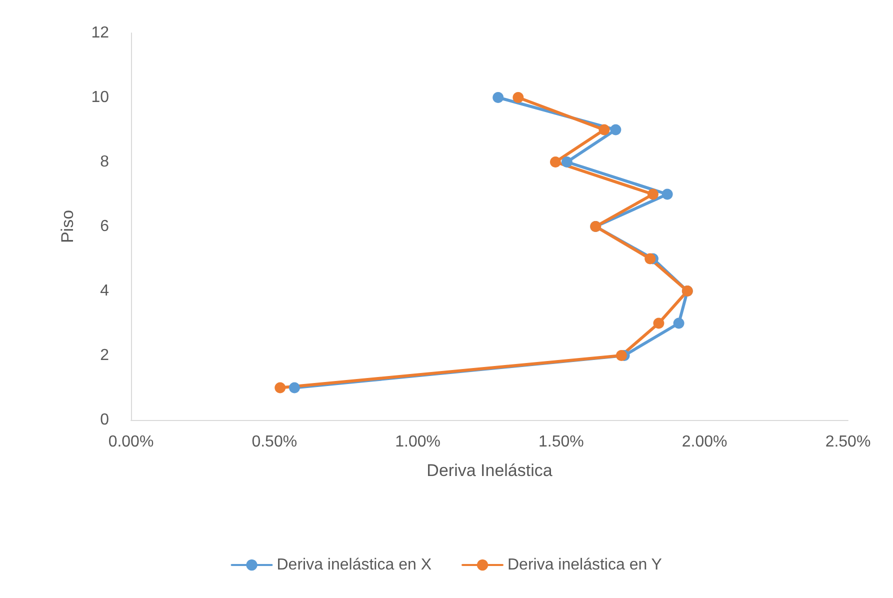 Image resolution: width=893 pixels, height=598 pixels. Describe the element at coordinates (131, 442) in the screenshot. I see `x-tick-label: 0.00%` at that location.